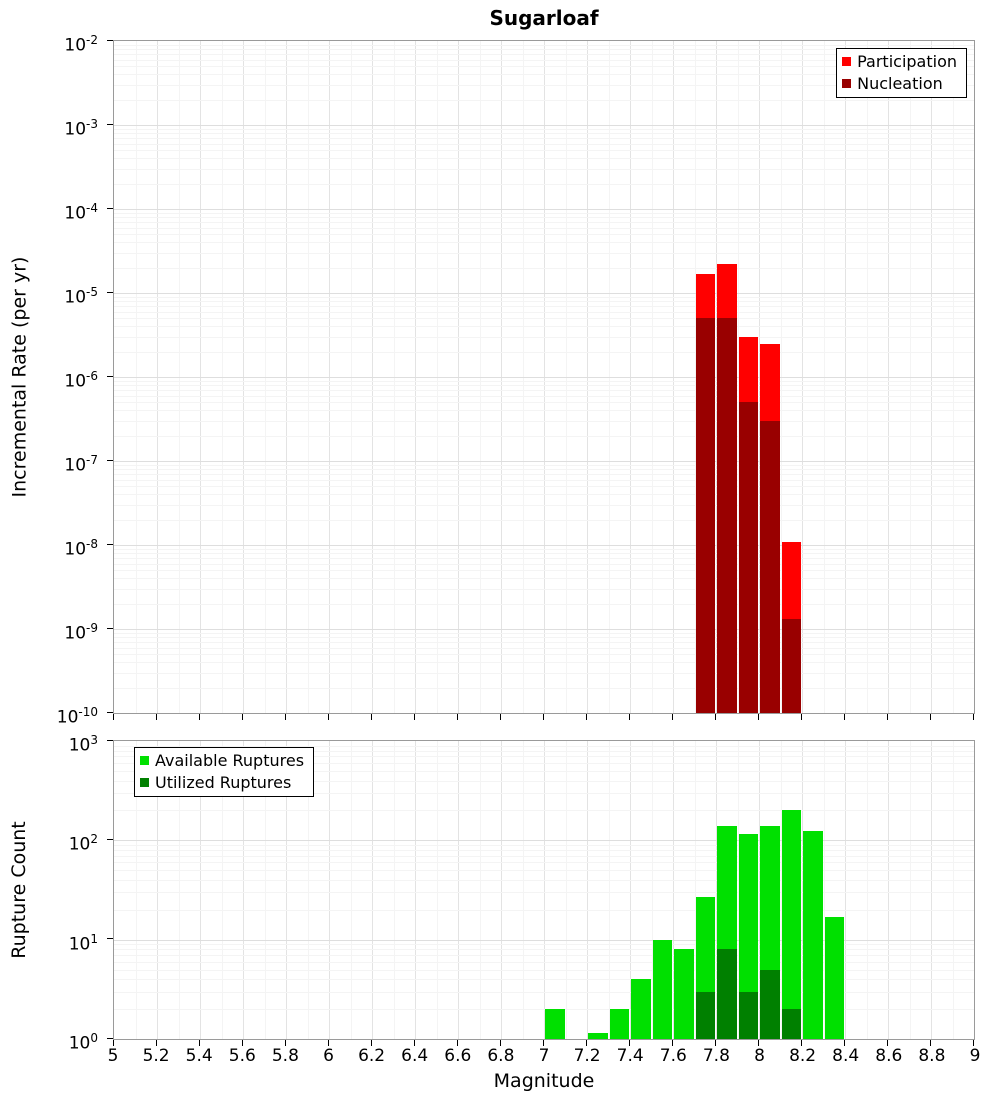  I want to click on bar-utilized-ruptures, so click(748, 1015).